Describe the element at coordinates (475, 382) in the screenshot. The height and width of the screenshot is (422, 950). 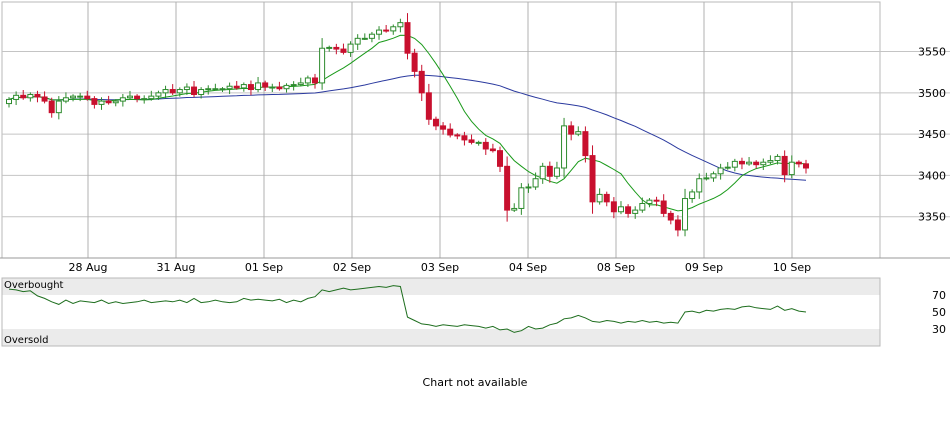
I see `chart-unavailable-message: Chart not available` at that location.